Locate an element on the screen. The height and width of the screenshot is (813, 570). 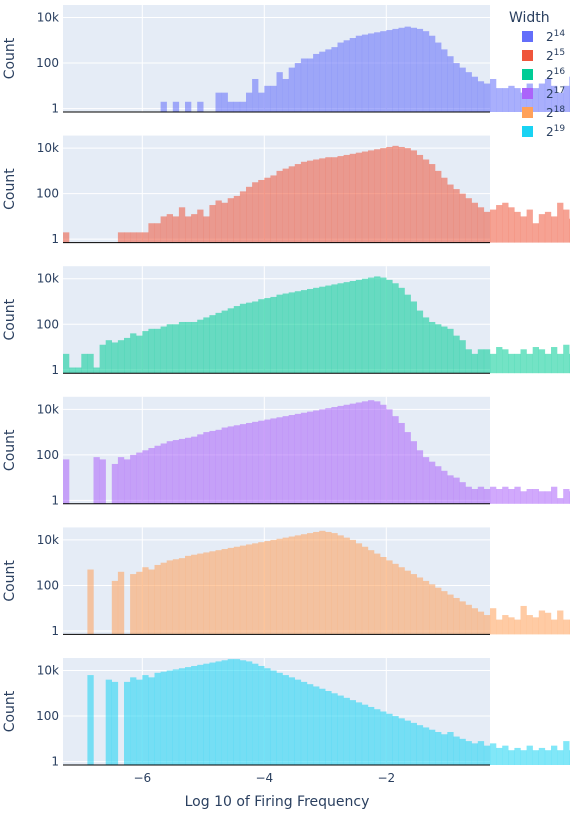
legend-item: 219 is located at coordinates (543, 131).